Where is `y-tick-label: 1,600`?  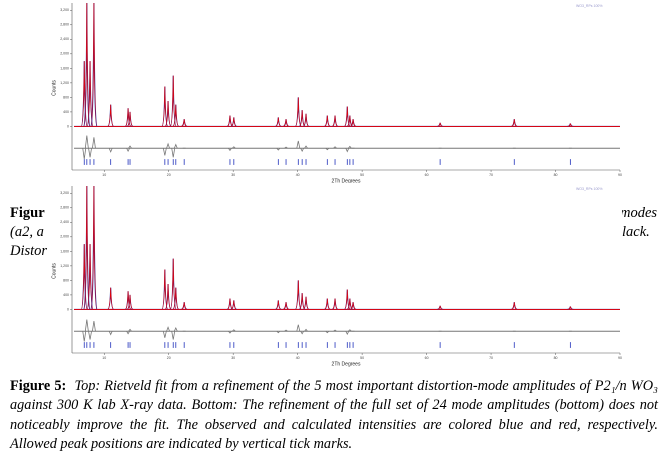 y-tick-label: 1,600 is located at coordinates (64, 251).